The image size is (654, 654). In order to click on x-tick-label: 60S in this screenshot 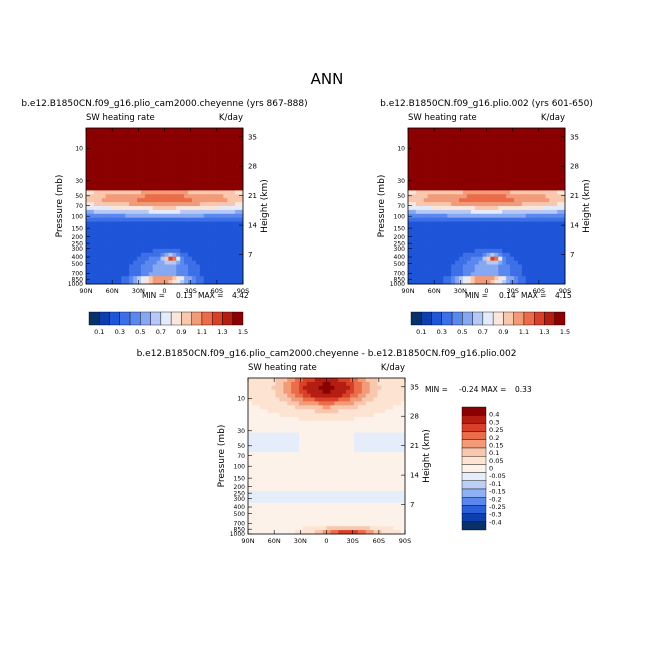, I will do `click(217, 291)`.